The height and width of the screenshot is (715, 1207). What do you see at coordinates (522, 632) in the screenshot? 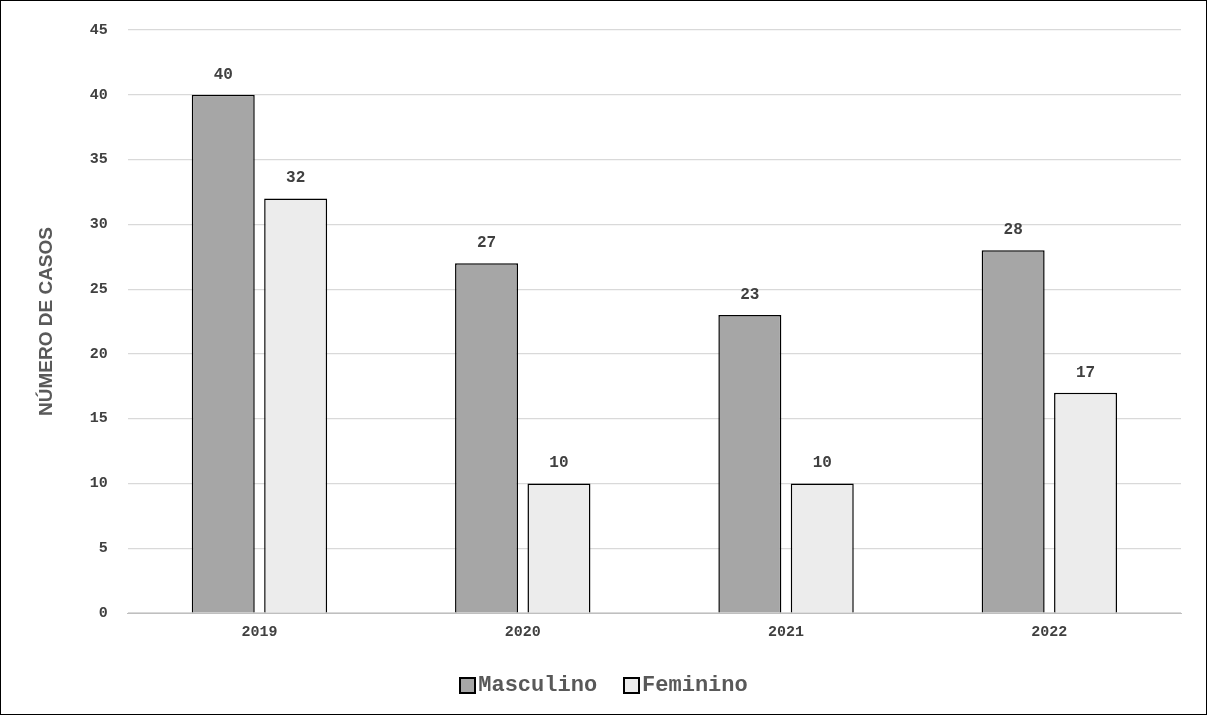
I see `x-tick-label: 2020` at bounding box center [522, 632].